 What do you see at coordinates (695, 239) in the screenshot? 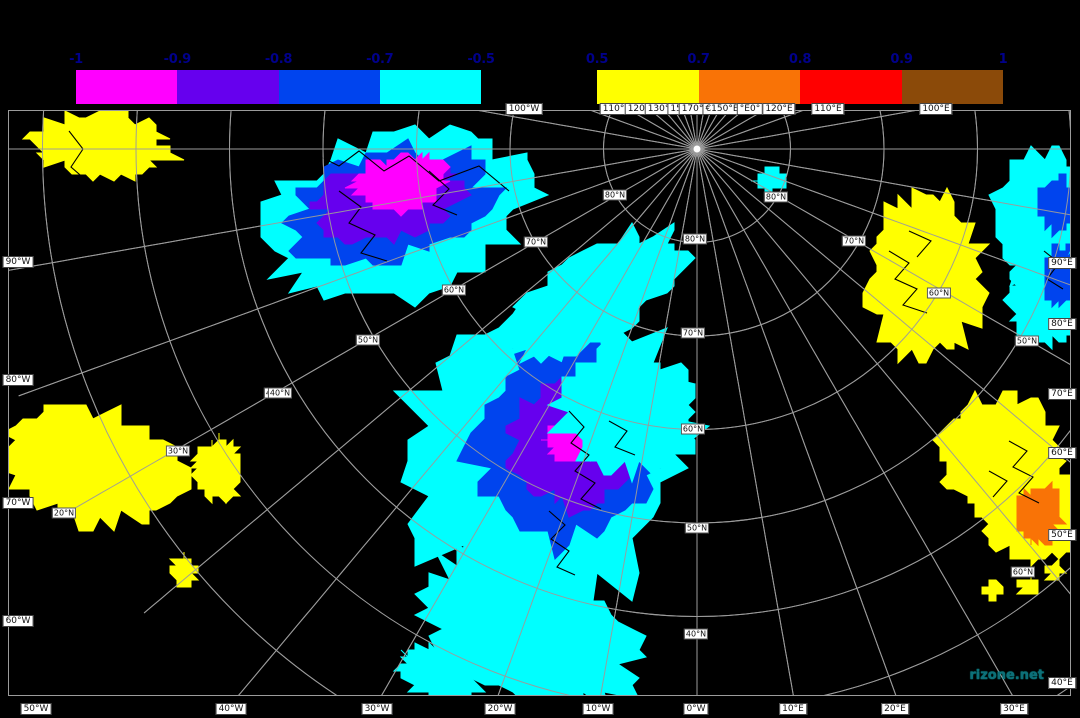
I see `graticule-label-1: 80°N` at bounding box center [695, 239].